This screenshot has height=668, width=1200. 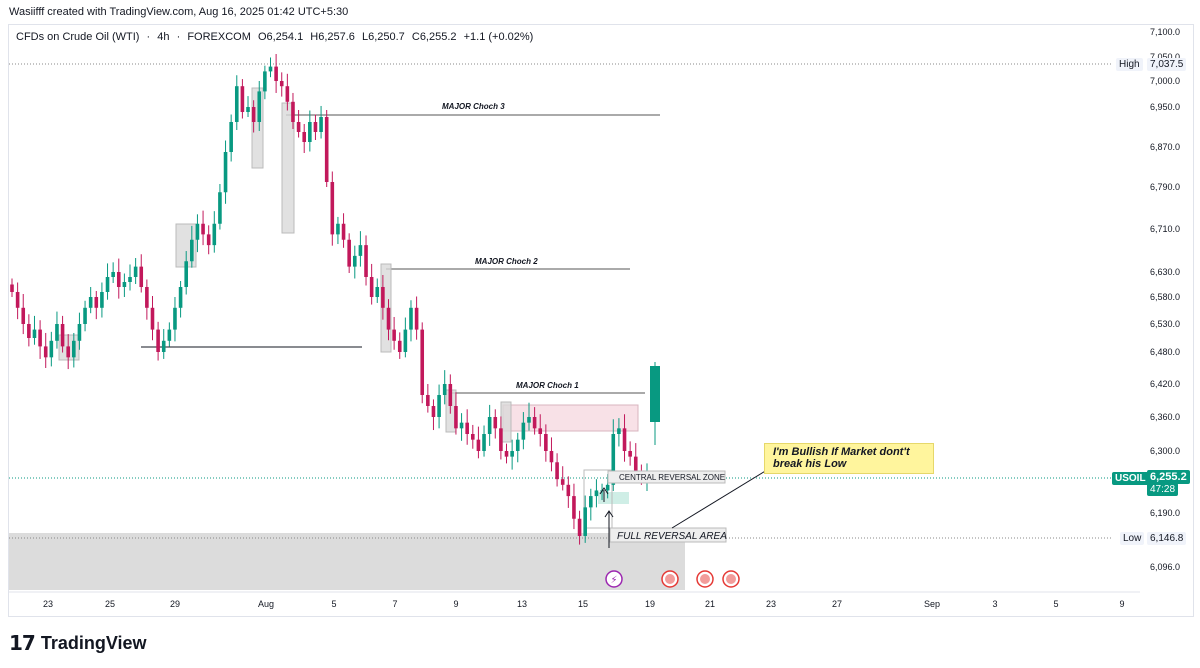 What do you see at coordinates (1130, 478) in the screenshot?
I see `symbol-tag: USOIL` at bounding box center [1130, 478].